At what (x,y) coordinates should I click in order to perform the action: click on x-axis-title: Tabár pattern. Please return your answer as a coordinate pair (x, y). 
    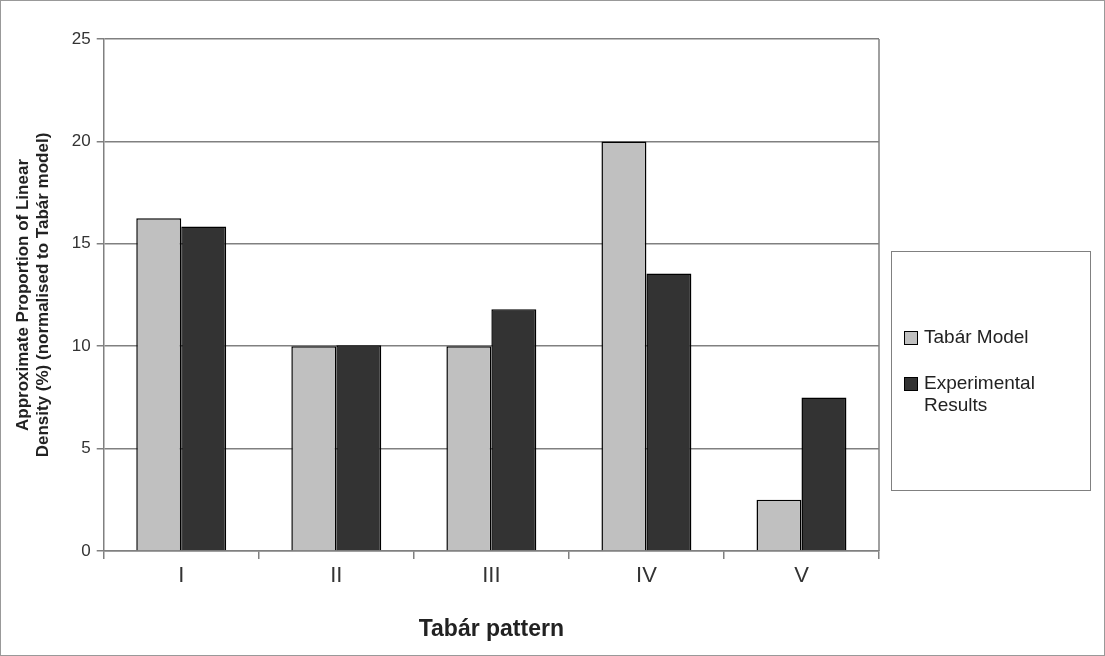
    Looking at the image, I should click on (491, 627).